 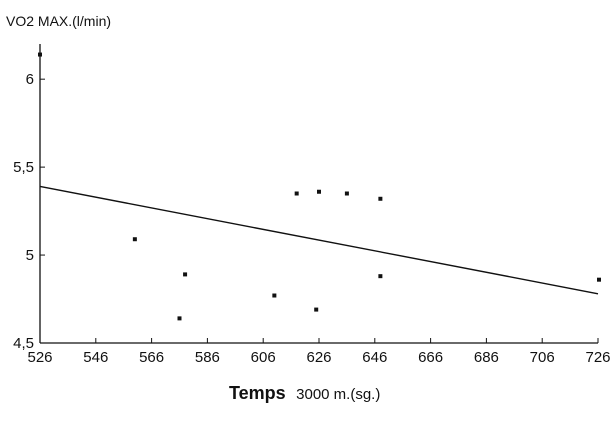 What do you see at coordinates (30, 255) in the screenshot?
I see `y-tick-label: 5` at bounding box center [30, 255].